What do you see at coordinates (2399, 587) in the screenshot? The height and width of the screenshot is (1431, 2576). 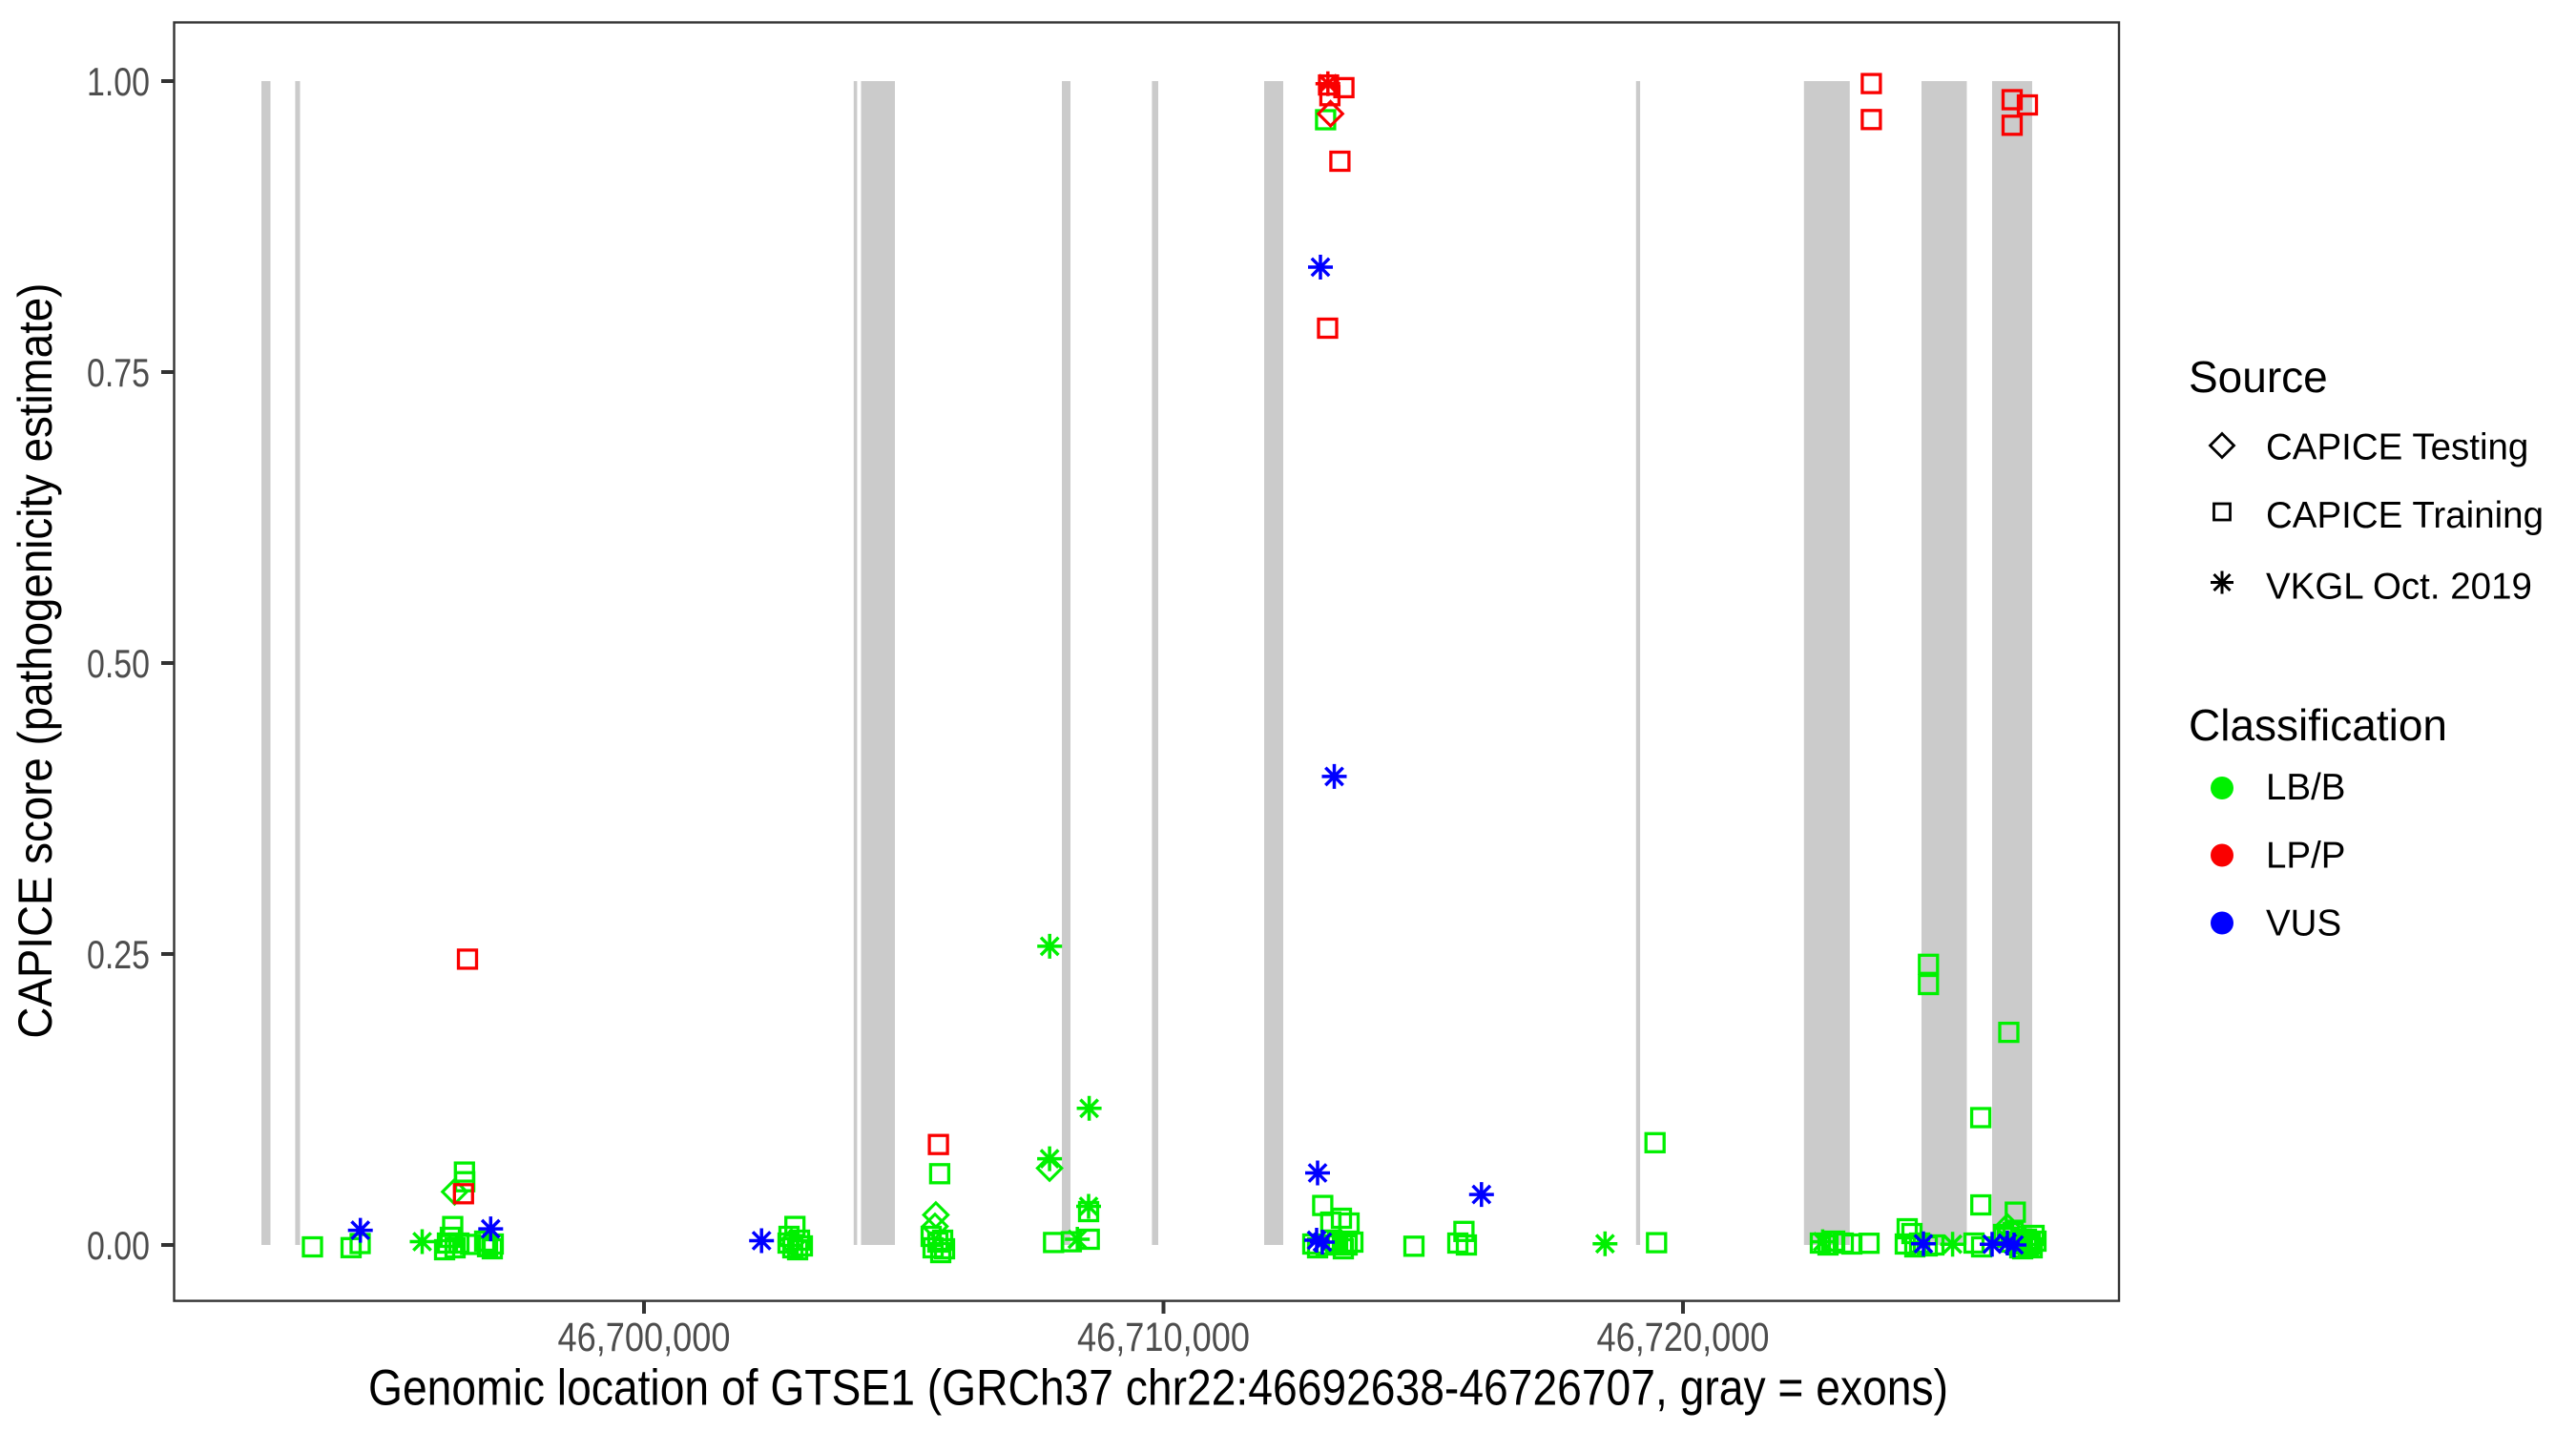 I see `svg-text: VKGL Oct. 2019` at bounding box center [2399, 587].